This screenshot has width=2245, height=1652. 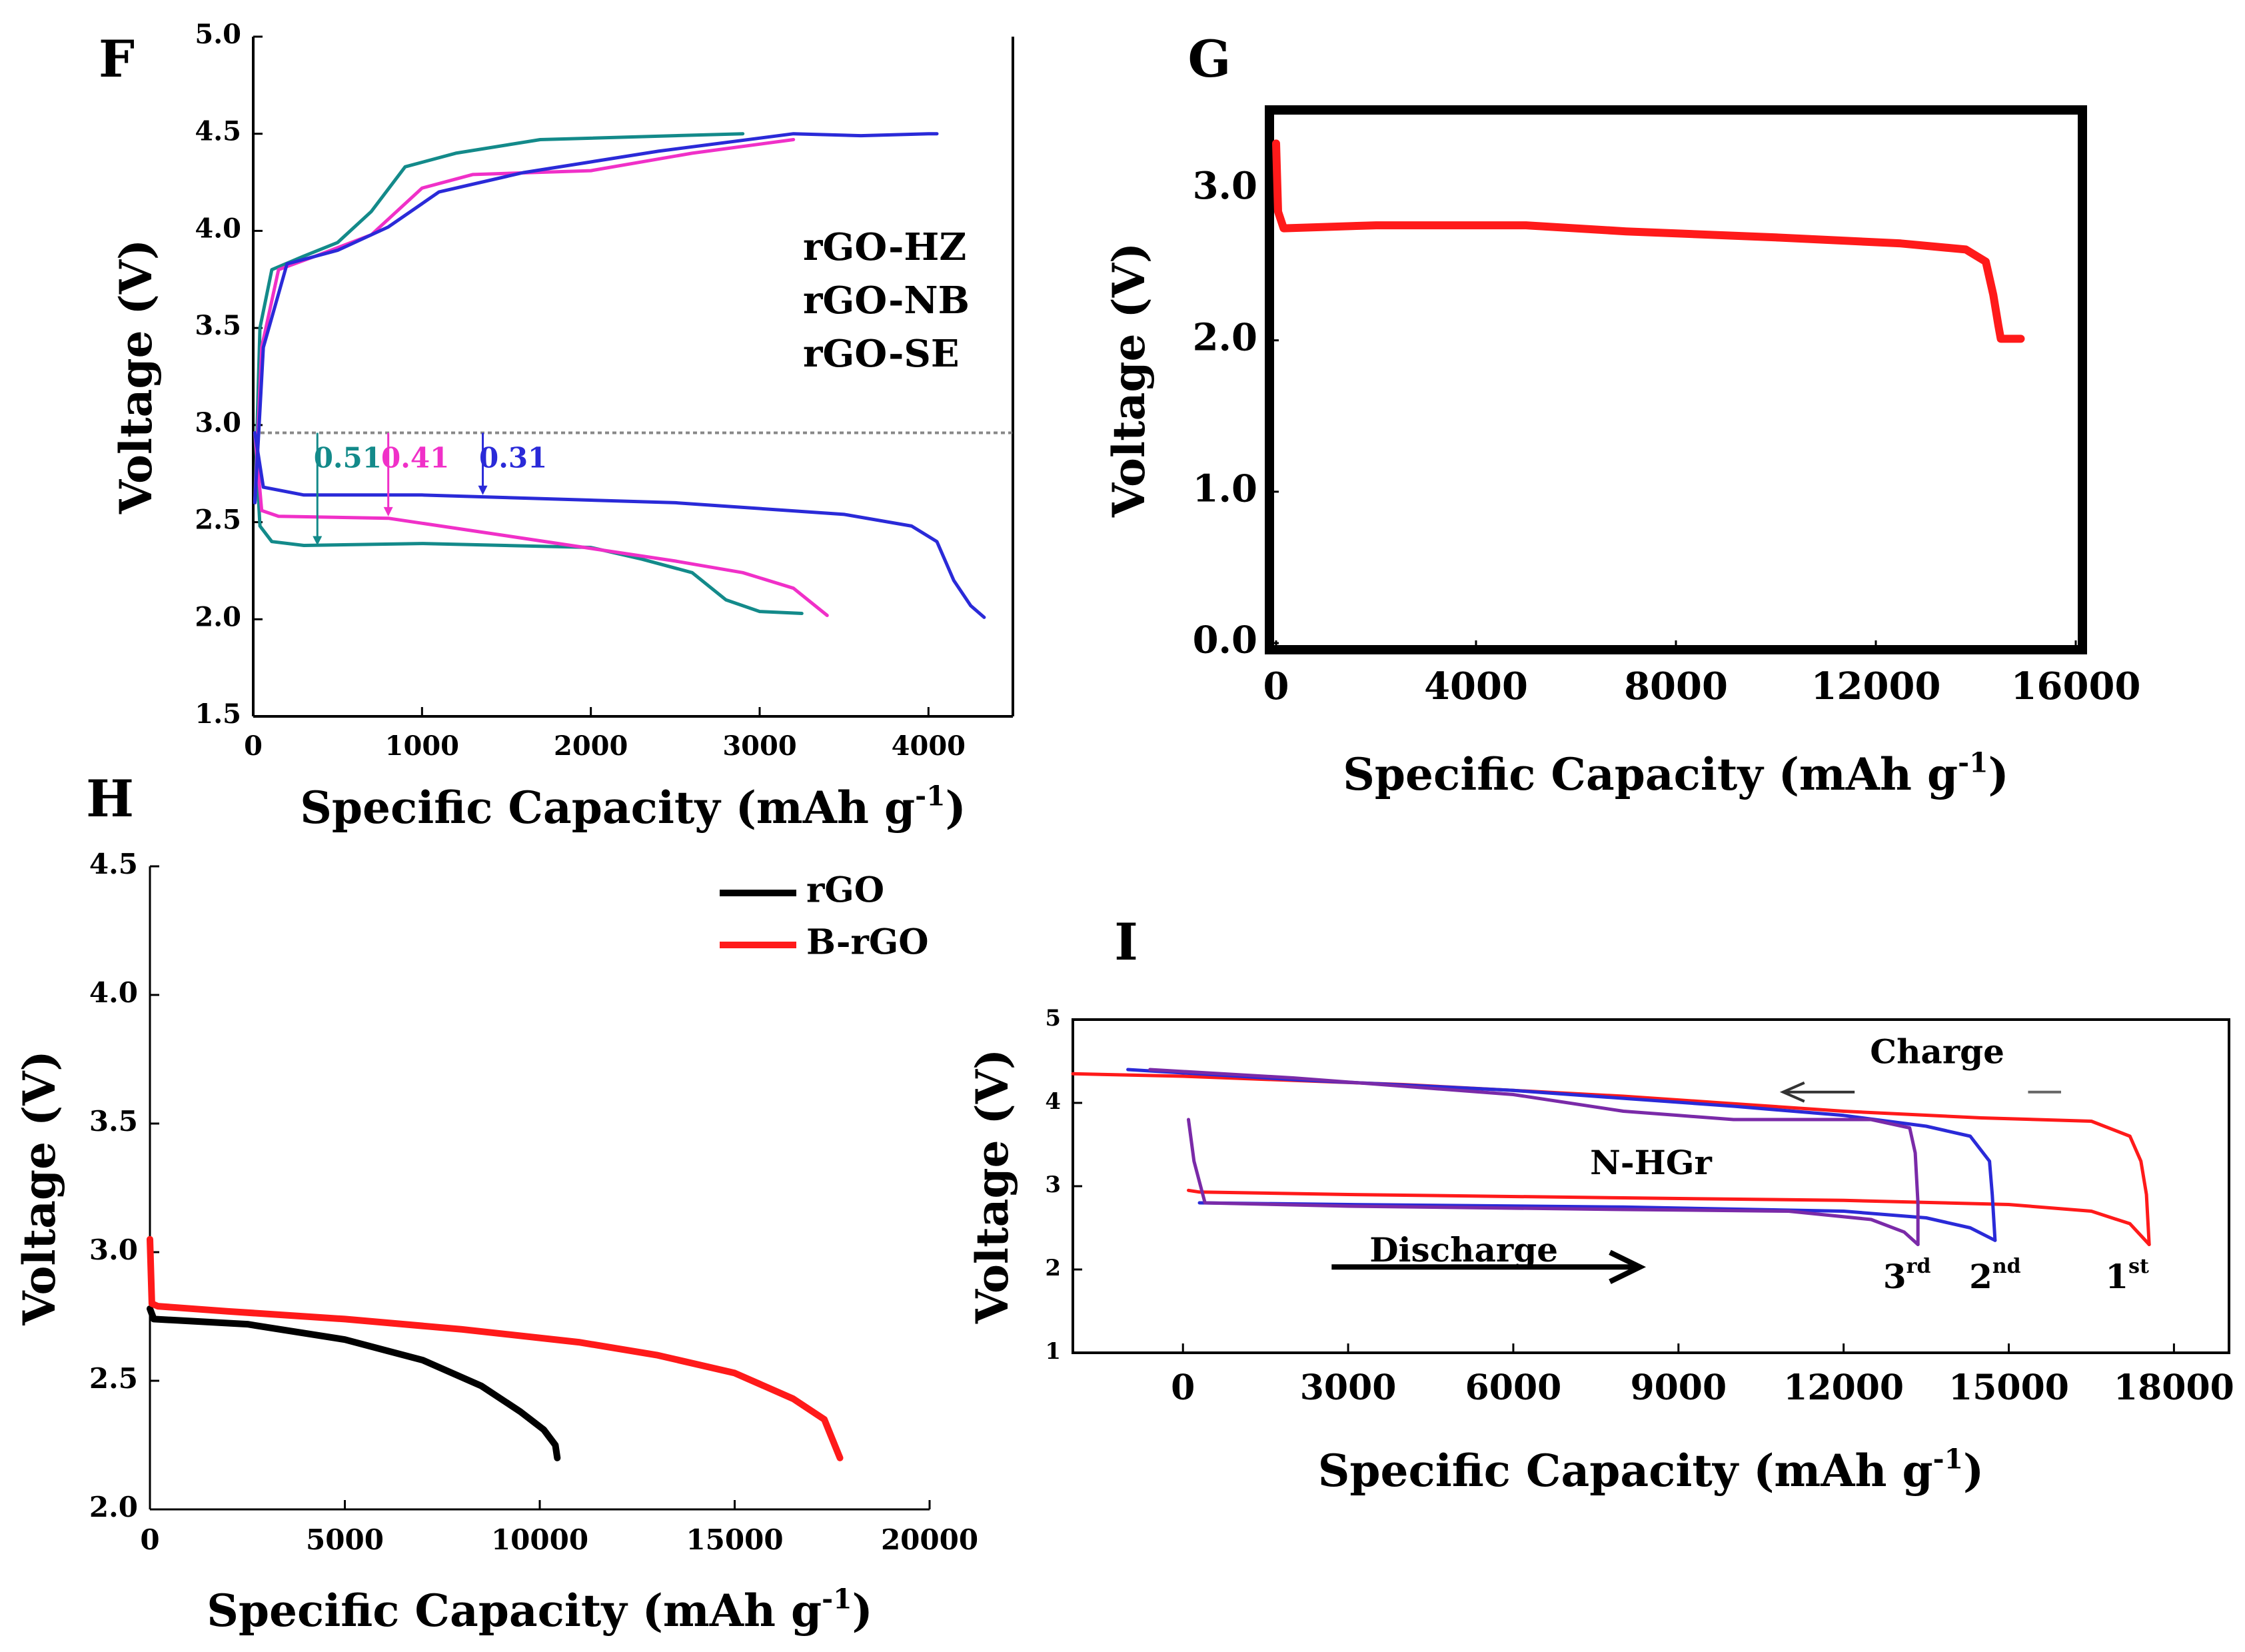 What do you see at coordinates (1463, 1249) in the screenshot?
I see `annotation-label: Discharge` at bounding box center [1463, 1249].